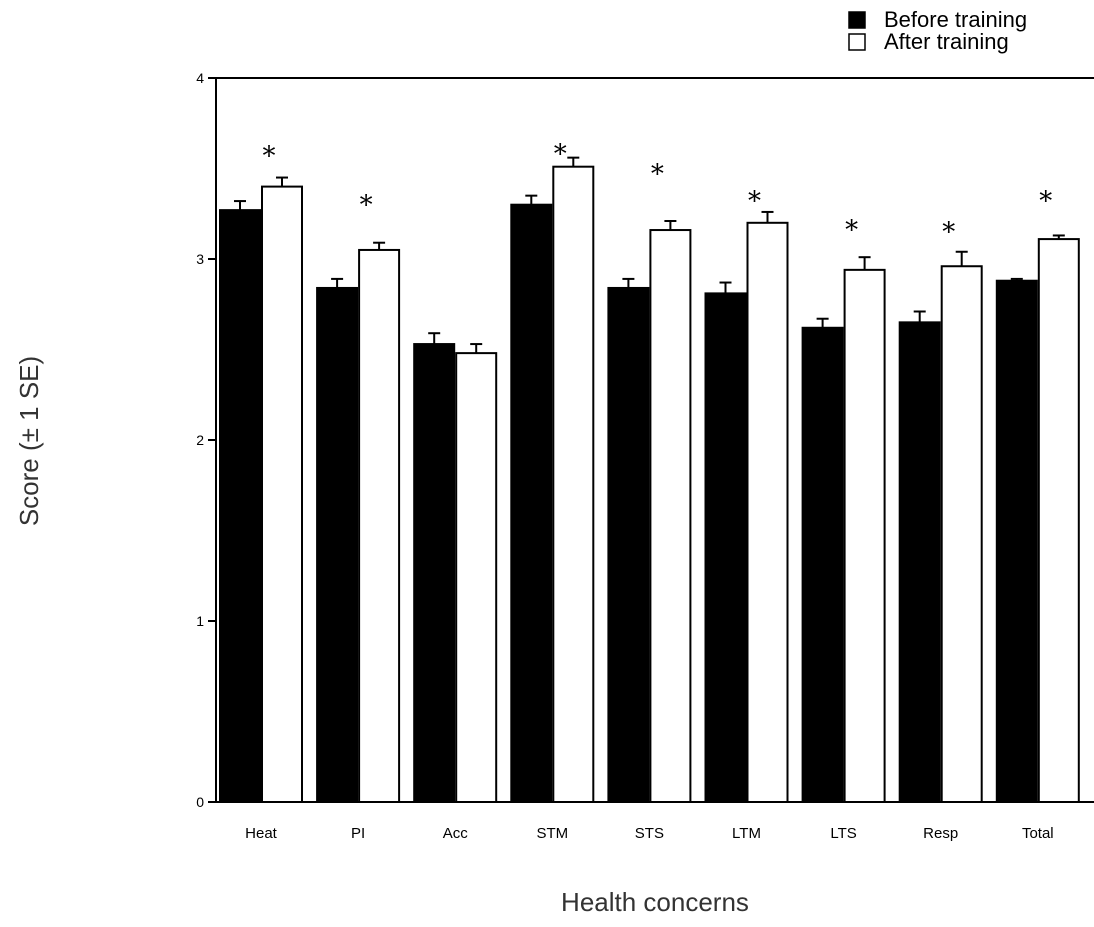  I want to click on x-tick-label-pi: PI, so click(358, 833).